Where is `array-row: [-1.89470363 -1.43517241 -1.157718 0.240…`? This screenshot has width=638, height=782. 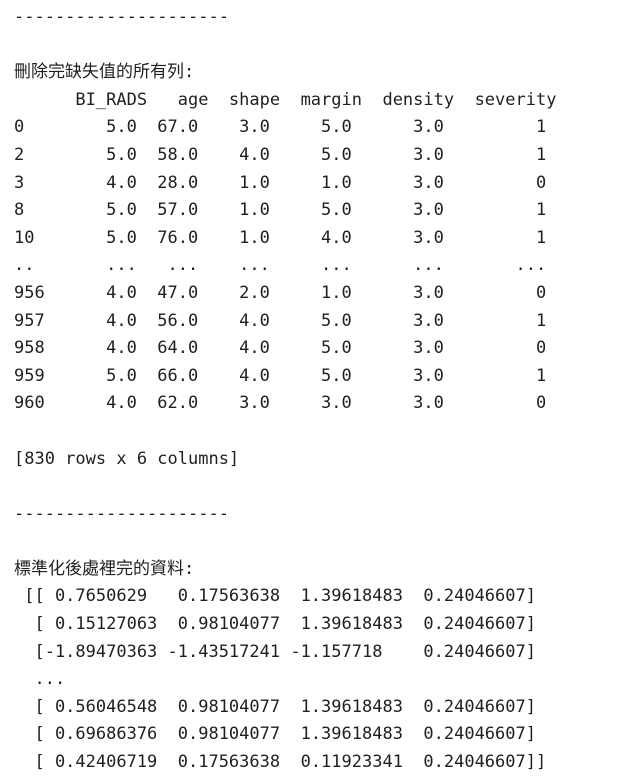 array-row: [-1.89470363 -1.43517241 -1.157718 0.240… is located at coordinates (275, 651).